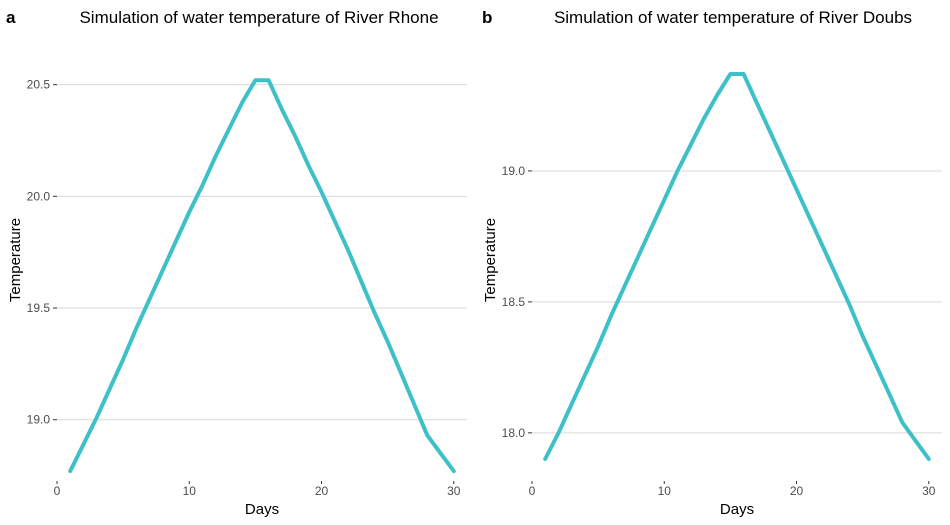 The width and height of the screenshot is (950, 525). I want to click on y-tick-label: 18.0, so click(514, 433).